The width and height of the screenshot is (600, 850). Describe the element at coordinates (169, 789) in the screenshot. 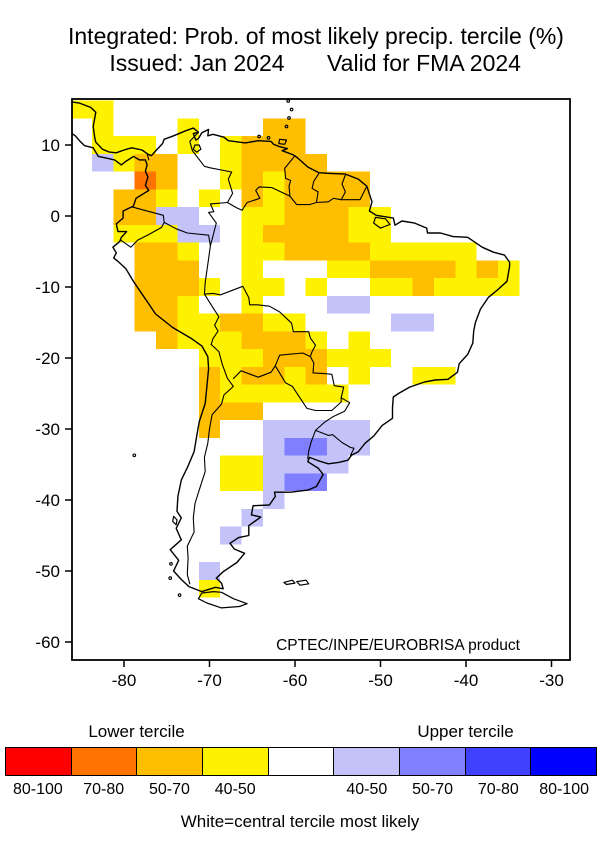

I see `legend-box-label: 50-70` at that location.